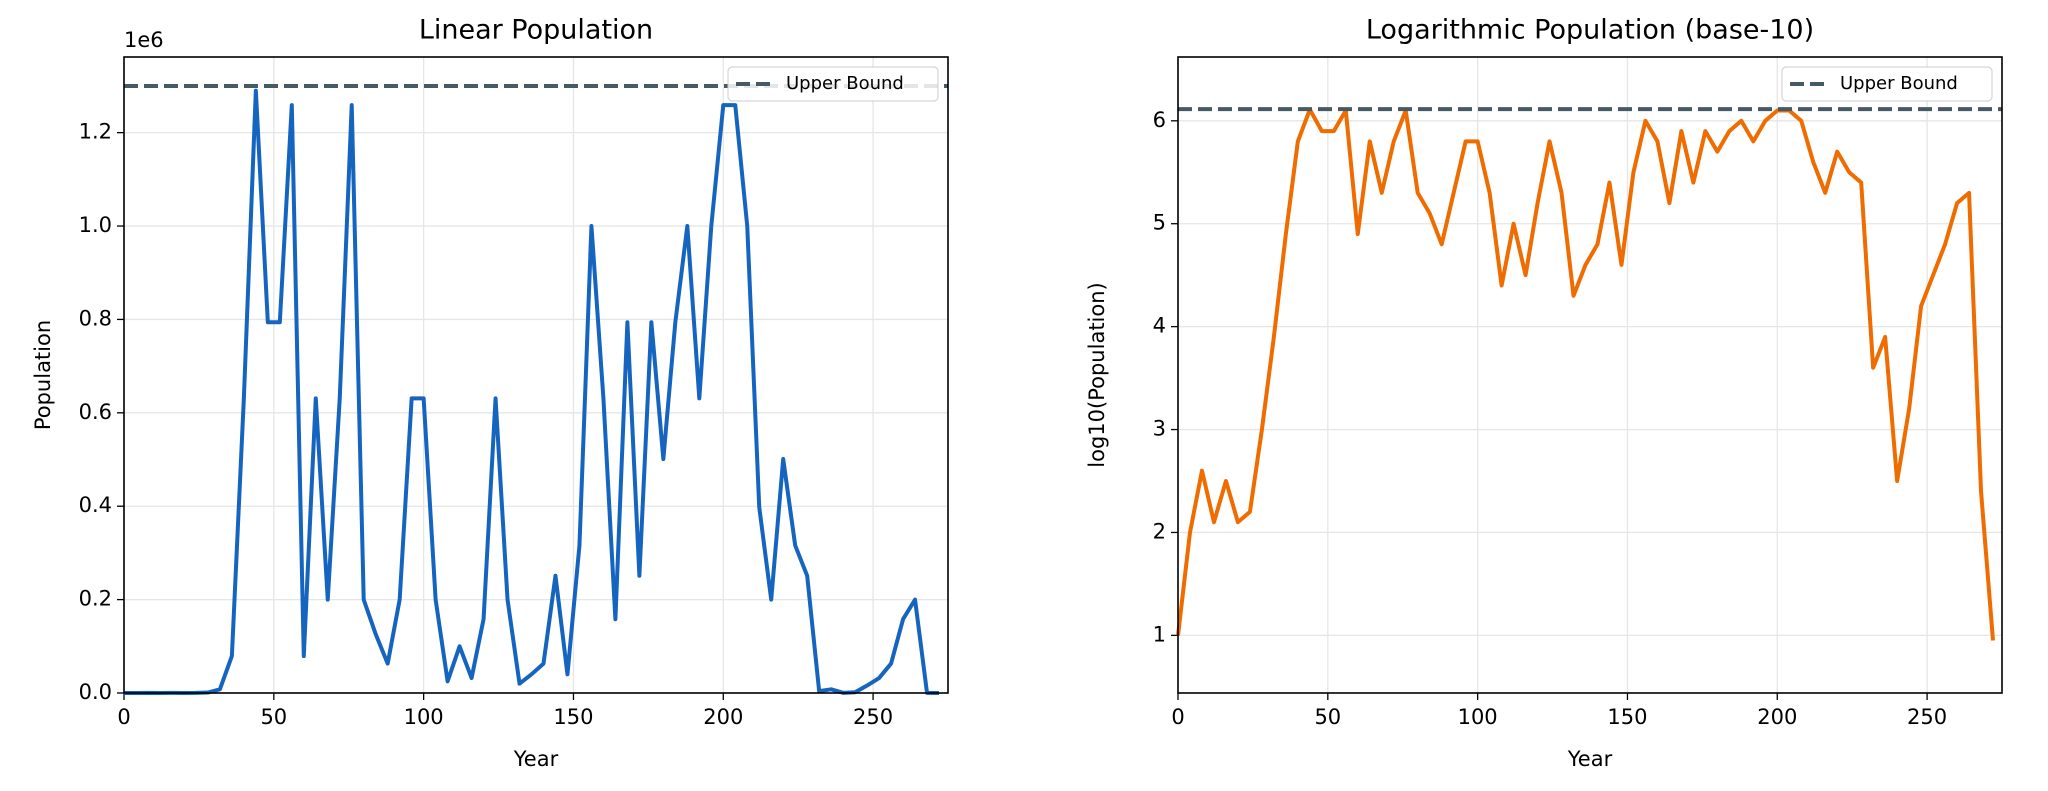  I want to click on y-tick-label: 1, so click(1159, 634).